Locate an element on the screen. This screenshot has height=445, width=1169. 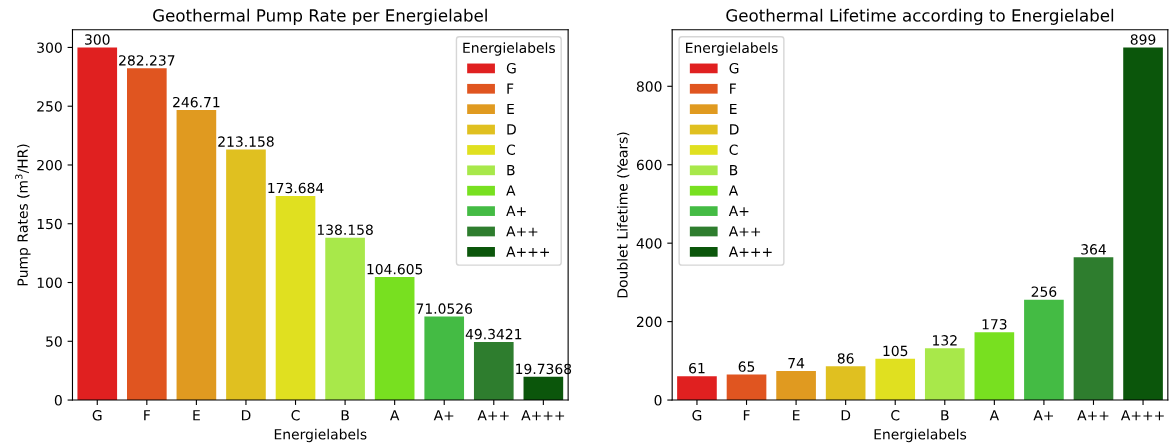
y-tick-label: 150 is located at coordinates (49, 224).